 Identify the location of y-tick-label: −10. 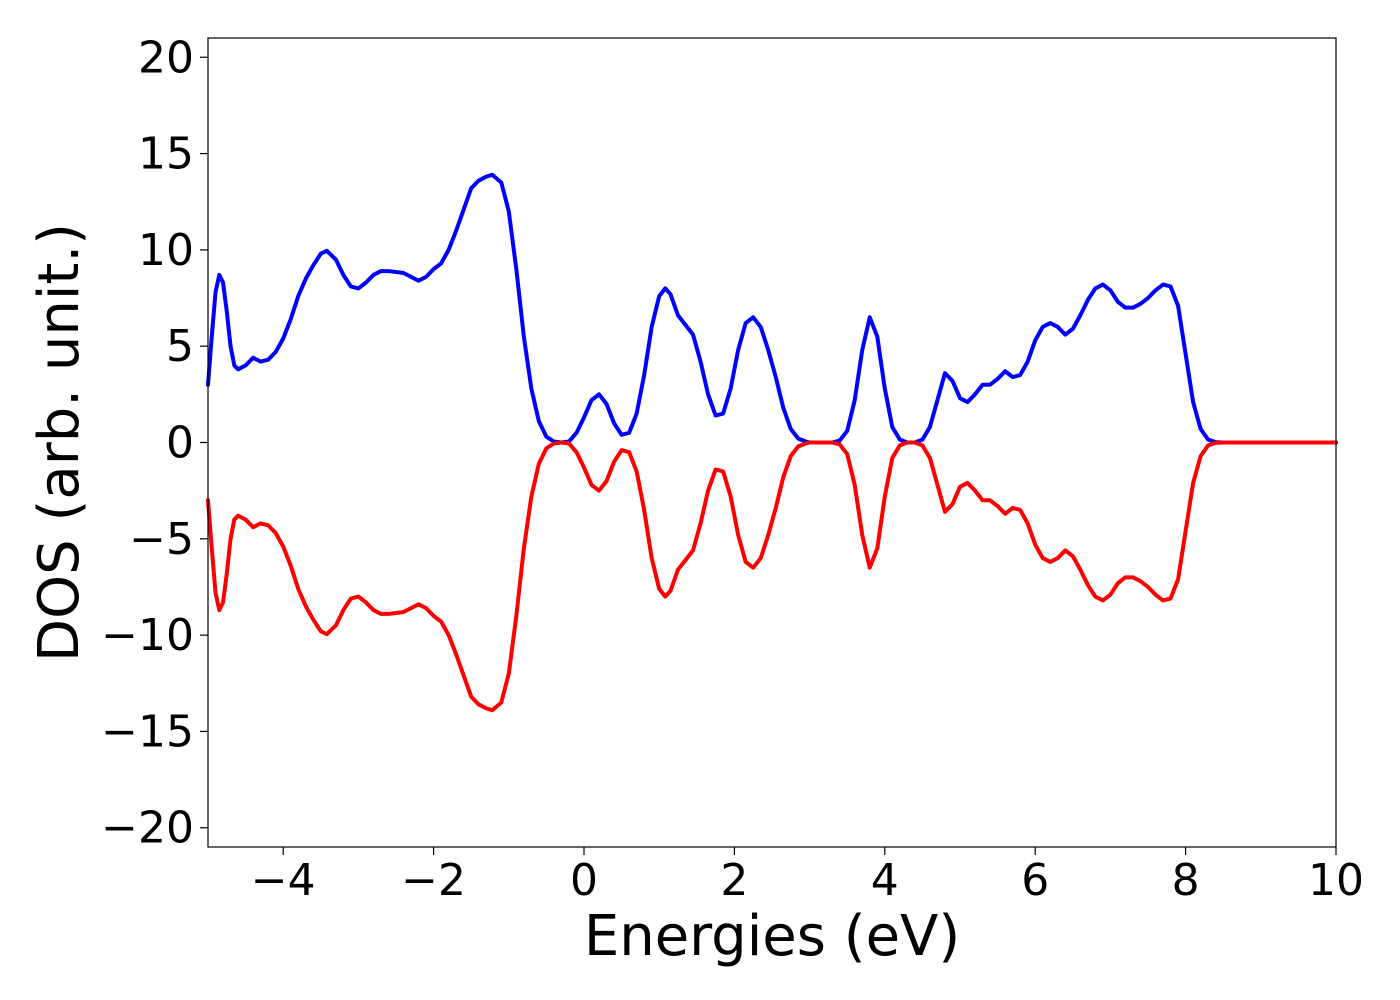
(147, 635).